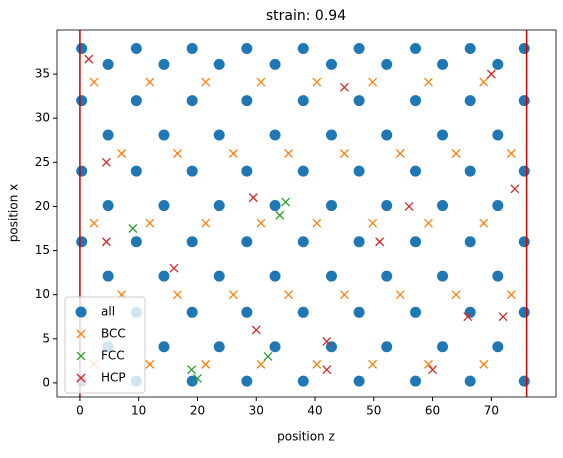 Image resolution: width=563 pixels, height=458 pixels. Describe the element at coordinates (80, 411) in the screenshot. I see `x-tick-label: 0` at that location.